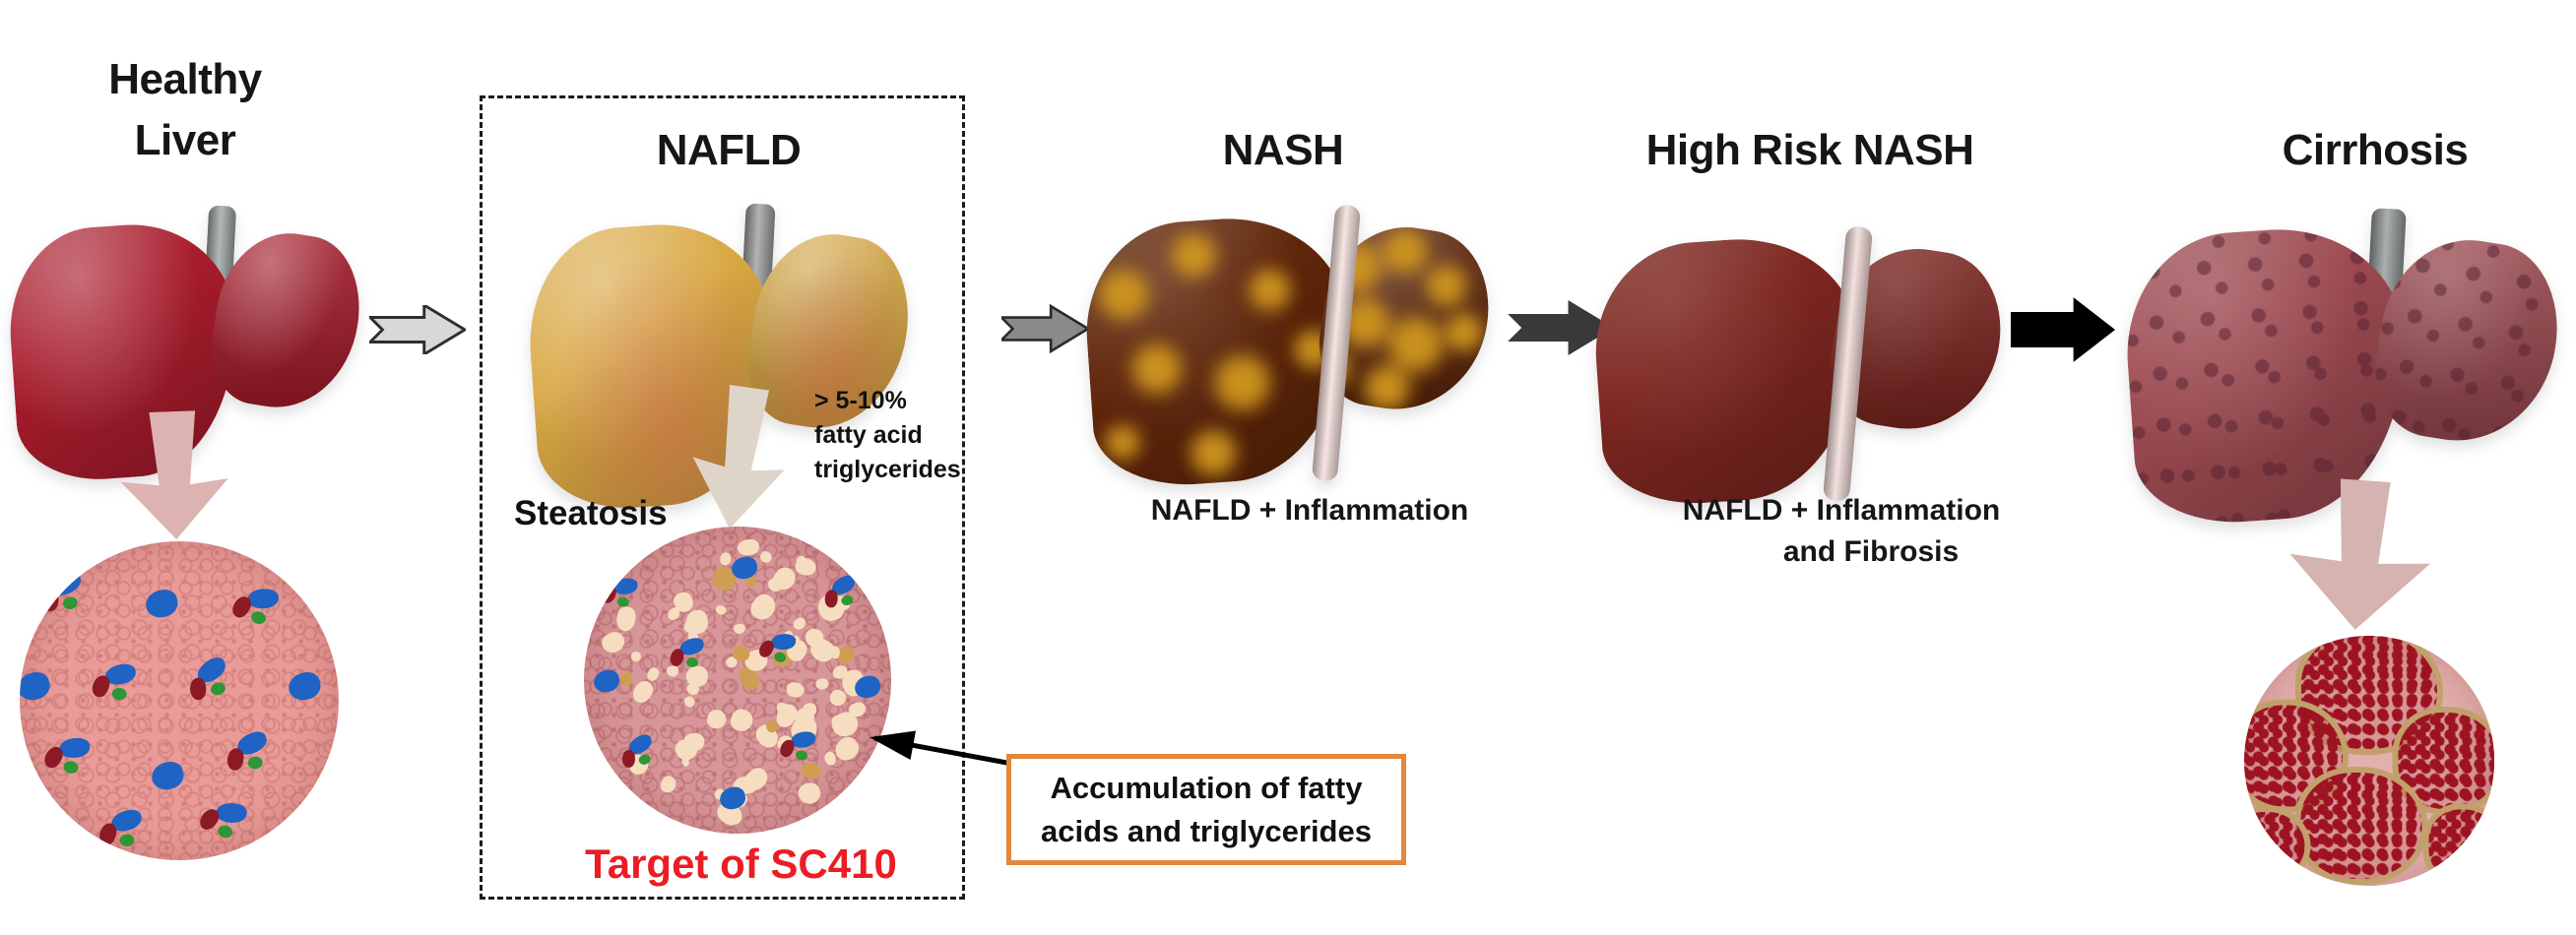 This screenshot has height=935, width=2576. What do you see at coordinates (2375, 150) in the screenshot?
I see `stage-title-cirrhosis: Cirrhosis` at bounding box center [2375, 150].